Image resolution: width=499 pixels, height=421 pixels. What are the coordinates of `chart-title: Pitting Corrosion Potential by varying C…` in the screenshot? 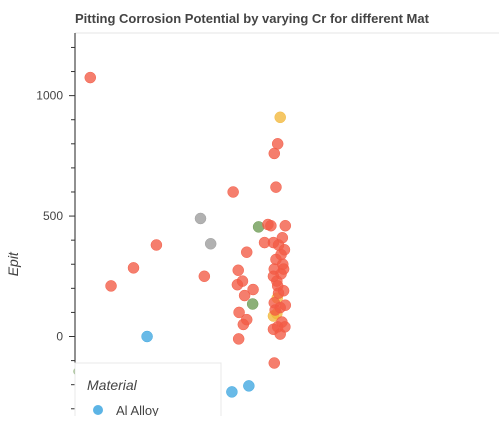 It's located at (252, 18).